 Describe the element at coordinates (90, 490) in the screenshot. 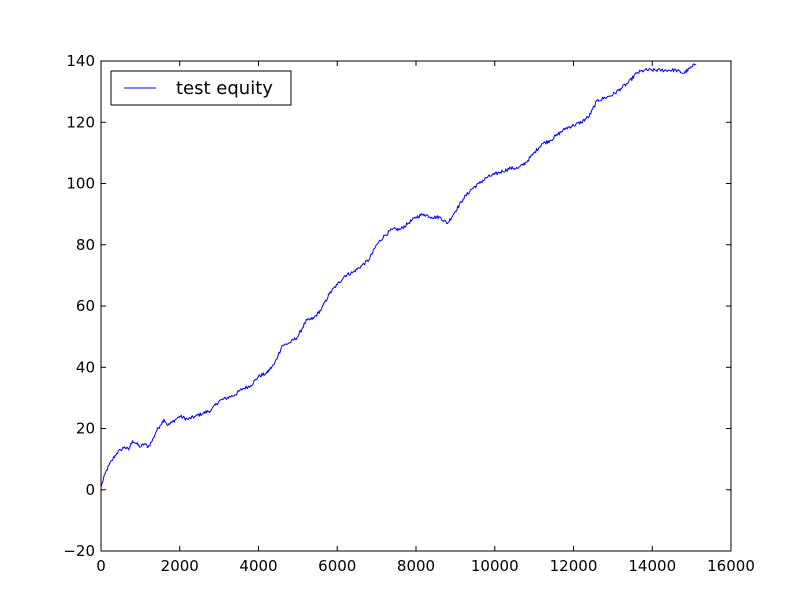

I see `y-tick-label: 0` at that location.